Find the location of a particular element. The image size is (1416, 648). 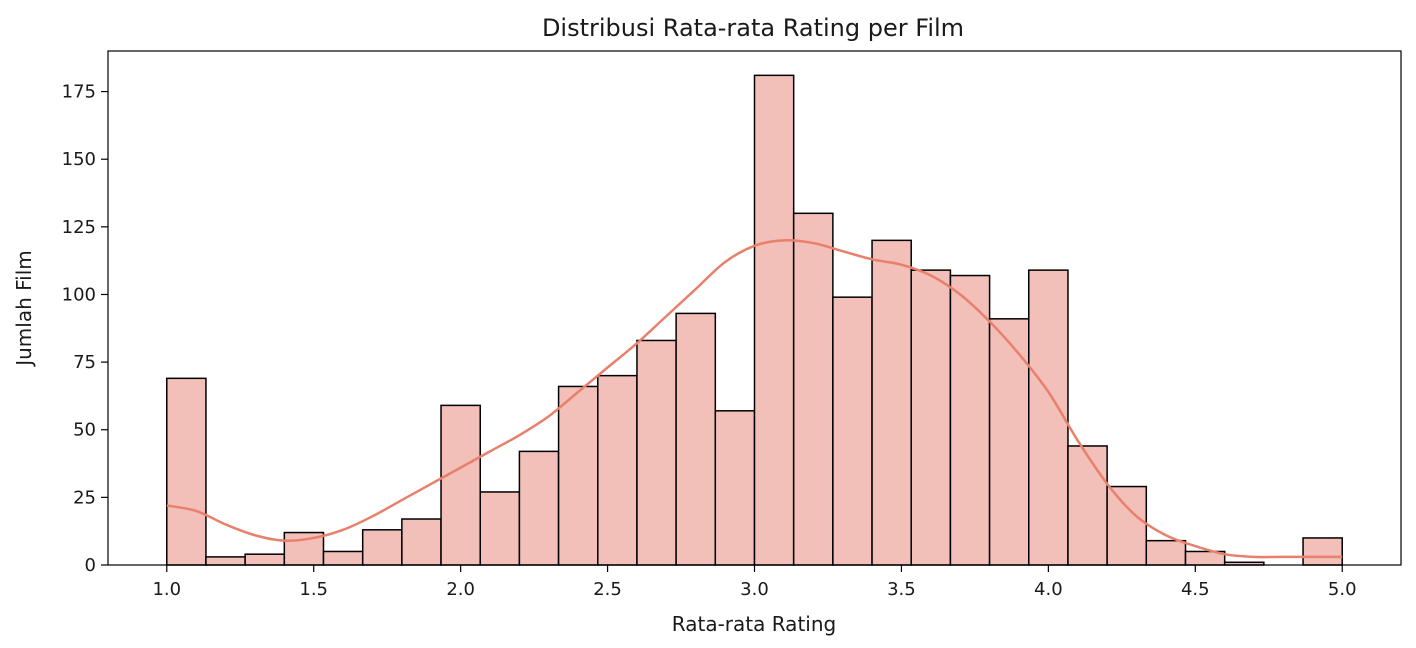

y-tick-label: 0 is located at coordinates (90, 565).